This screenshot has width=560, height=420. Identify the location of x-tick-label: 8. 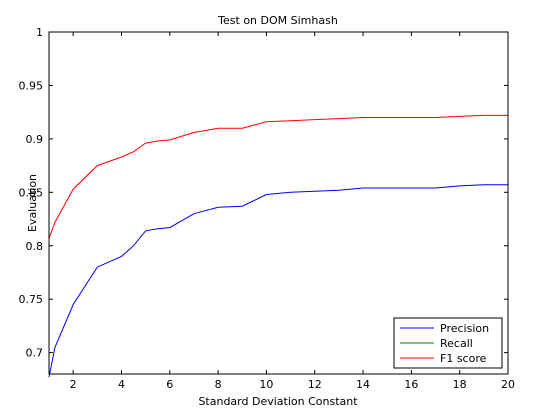
(218, 384).